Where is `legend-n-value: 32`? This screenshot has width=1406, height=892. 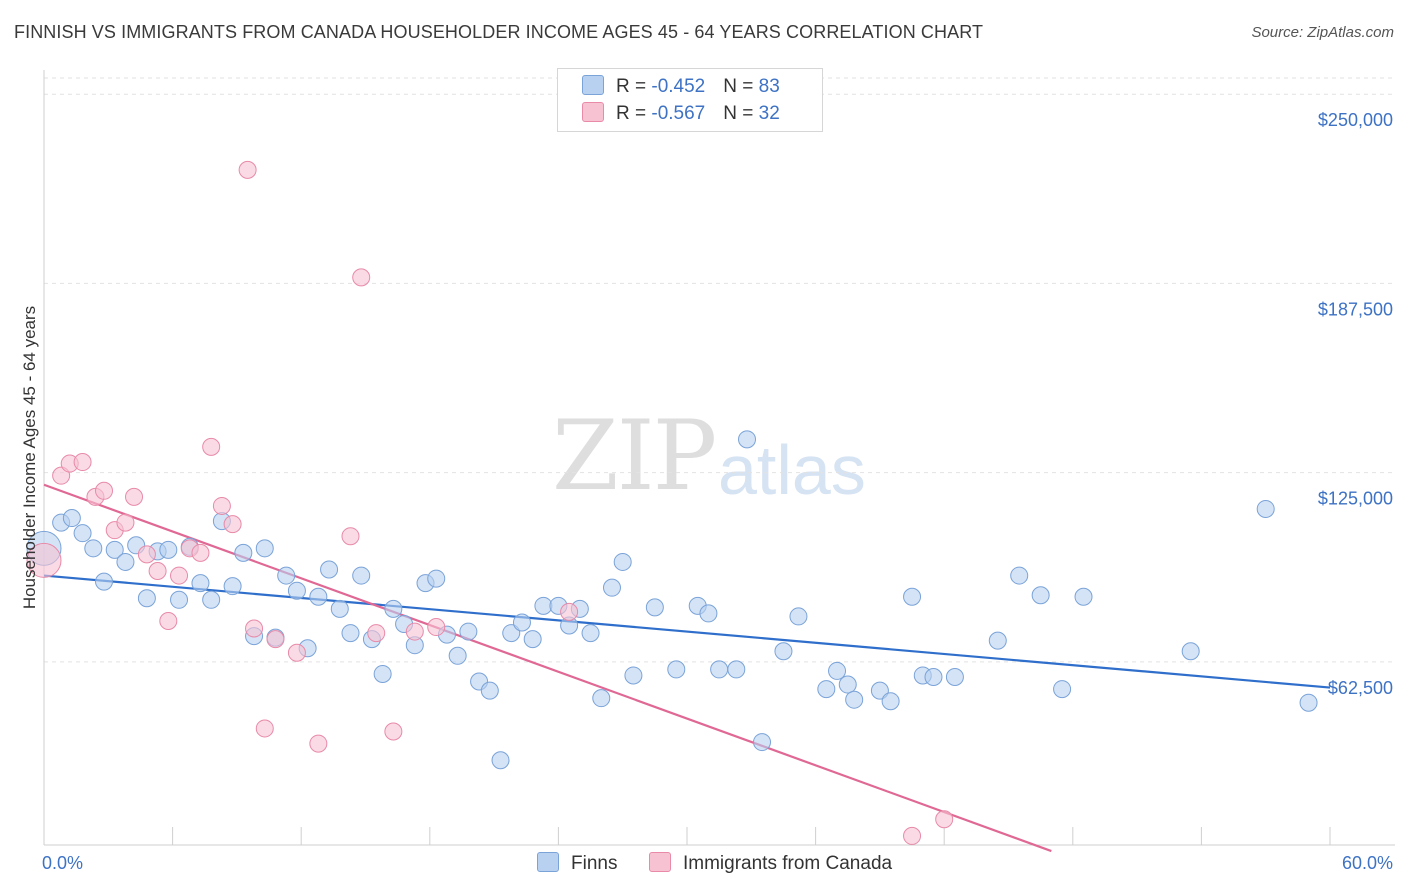
legend-n-value: 32 is located at coordinates (769, 113).